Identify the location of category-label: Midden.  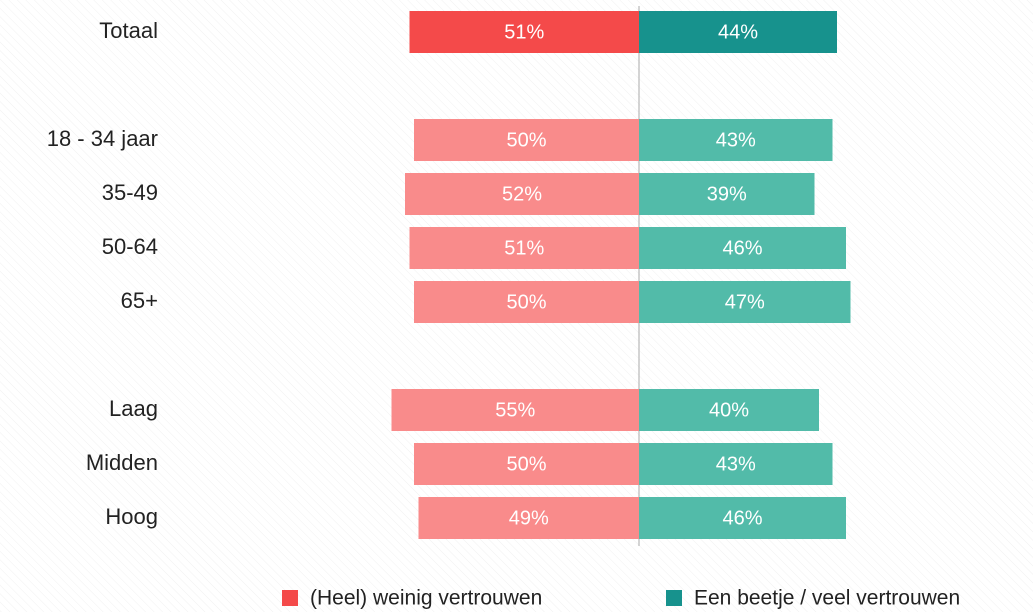
(122, 462).